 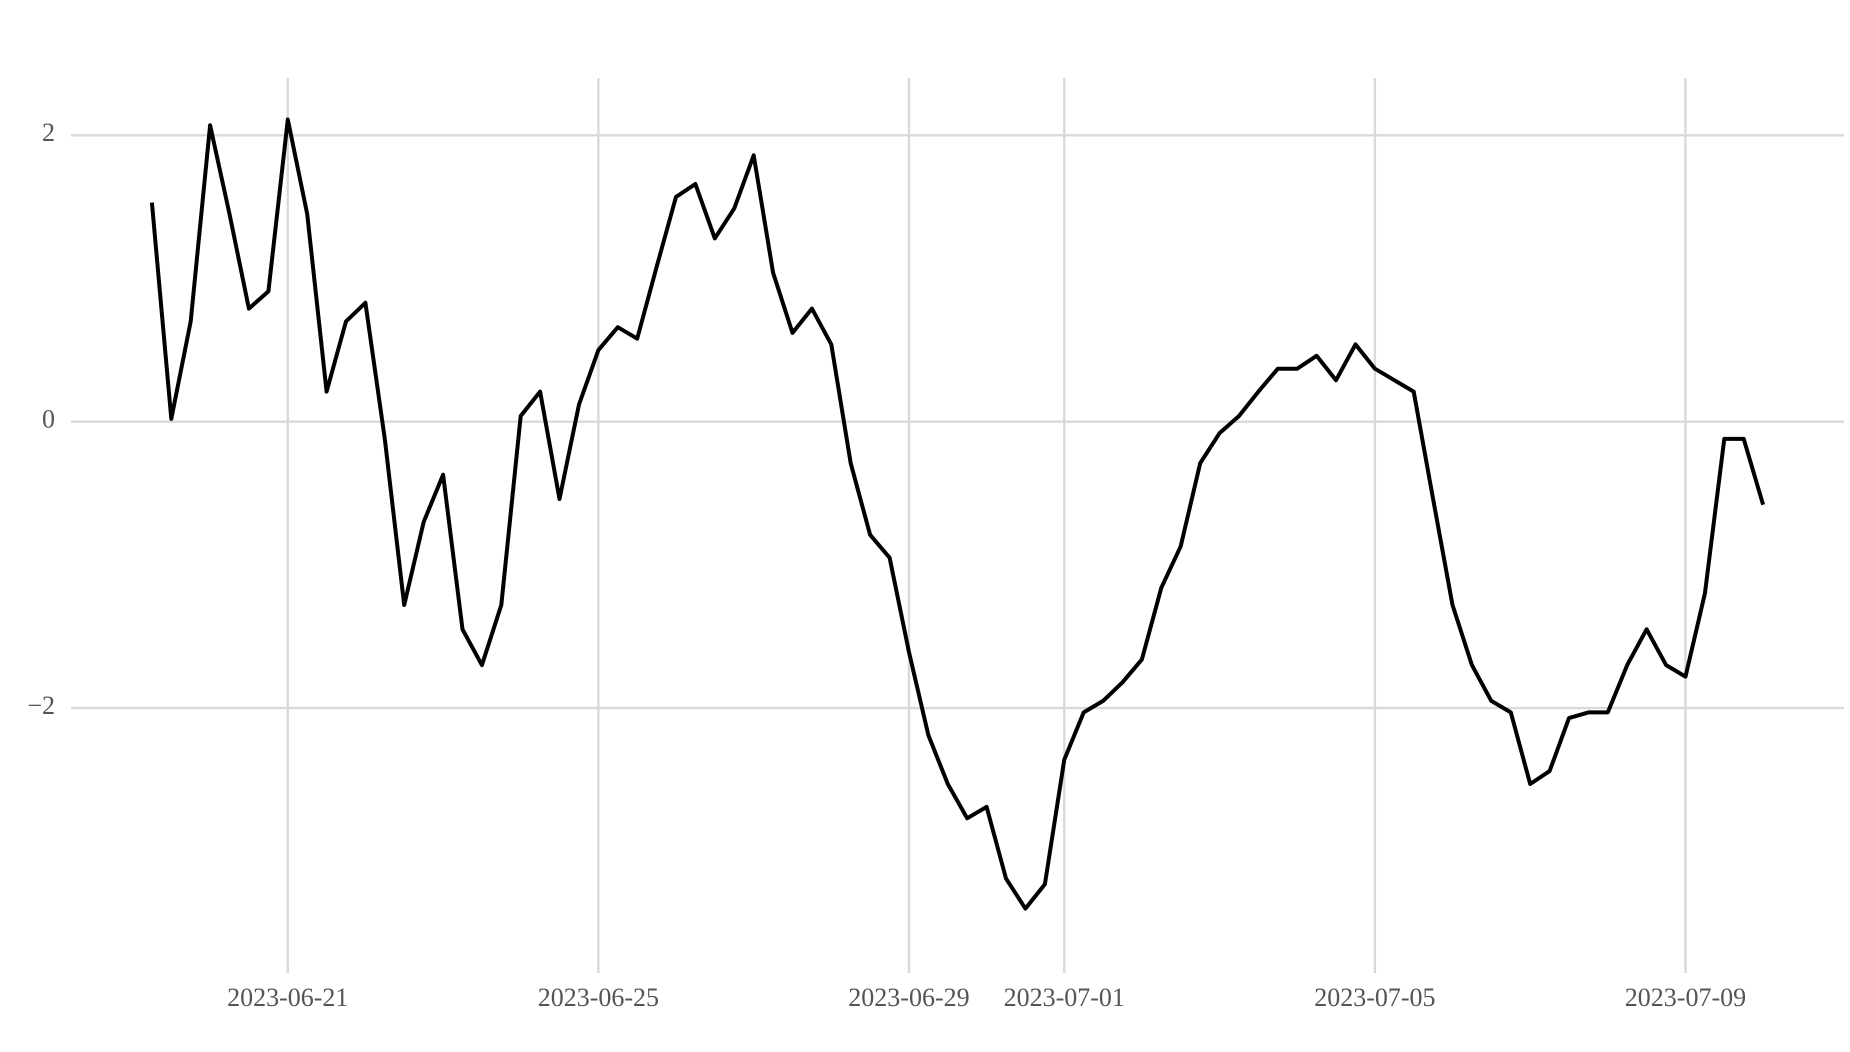 What do you see at coordinates (48, 419) in the screenshot?
I see `y-tick-label: 0` at bounding box center [48, 419].